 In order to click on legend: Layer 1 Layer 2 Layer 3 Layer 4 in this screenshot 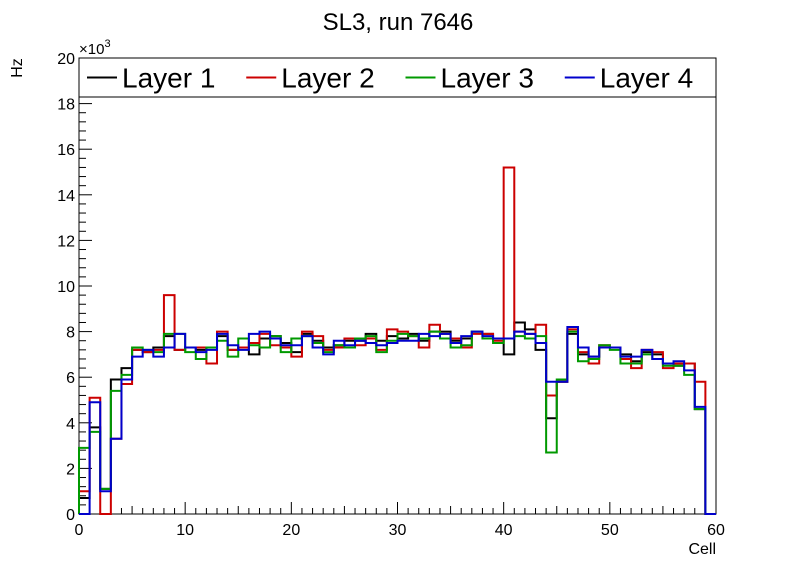, I will do `click(397, 77)`.